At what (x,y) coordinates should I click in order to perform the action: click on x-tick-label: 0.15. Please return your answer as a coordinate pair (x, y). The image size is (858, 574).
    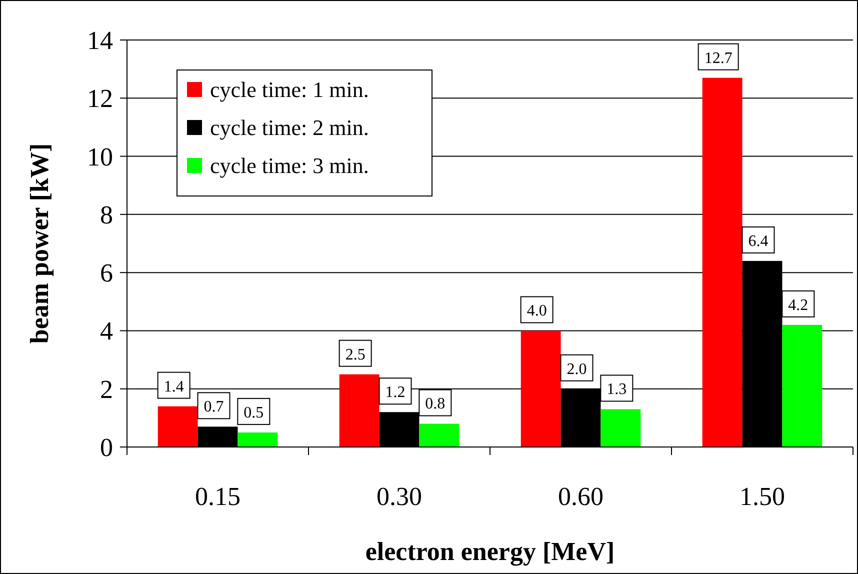
    Looking at the image, I should click on (217, 496).